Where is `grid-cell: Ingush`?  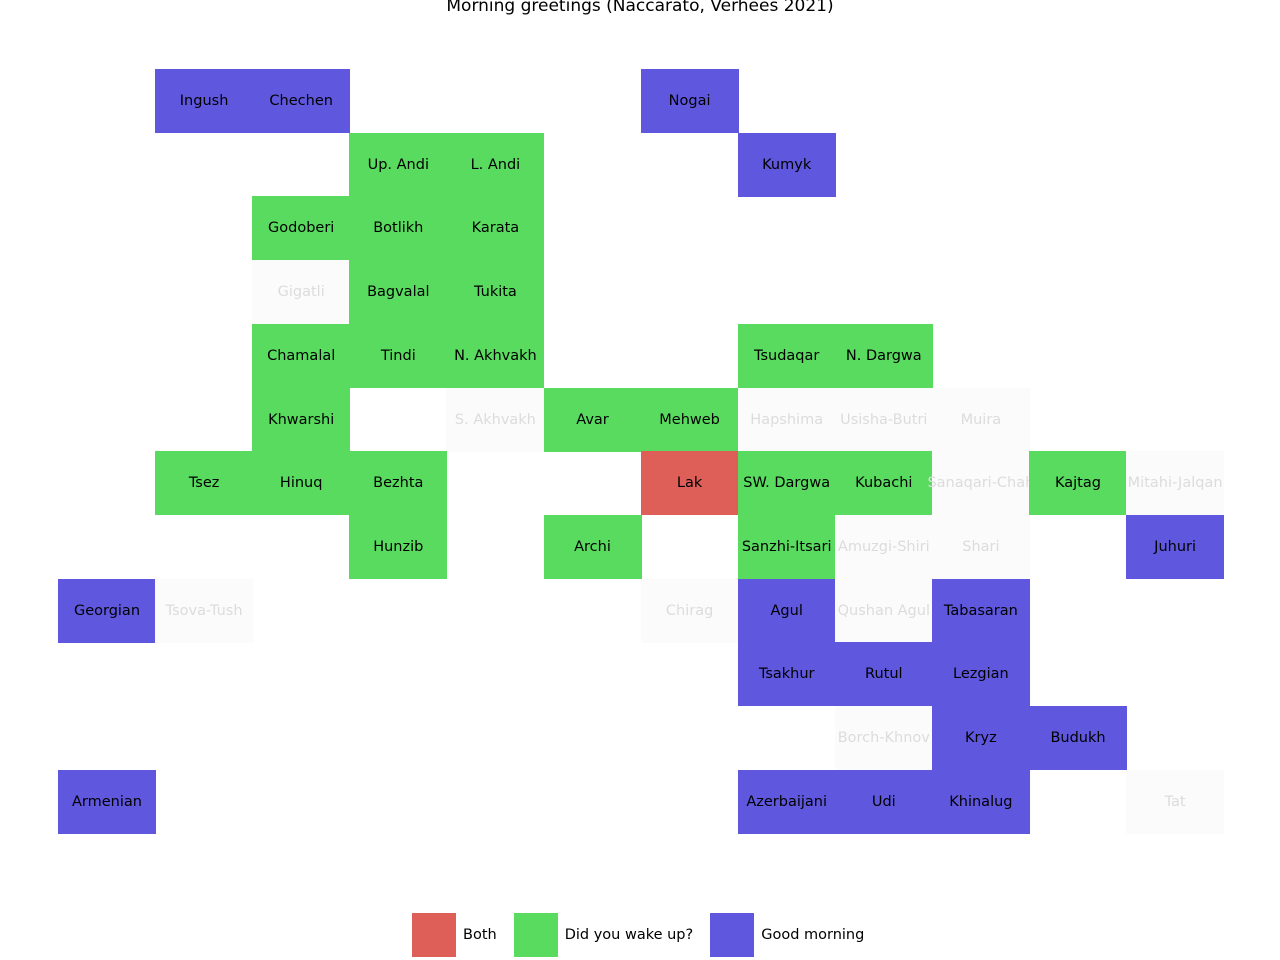 grid-cell: Ingush is located at coordinates (204, 101).